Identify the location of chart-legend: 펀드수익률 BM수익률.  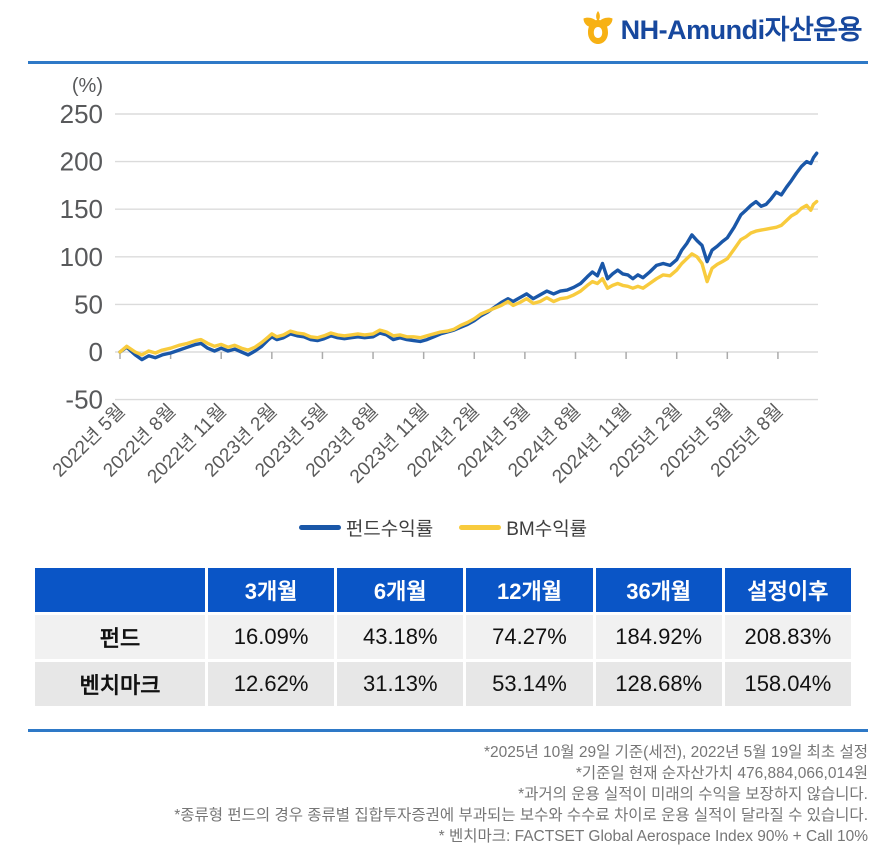
(443, 527).